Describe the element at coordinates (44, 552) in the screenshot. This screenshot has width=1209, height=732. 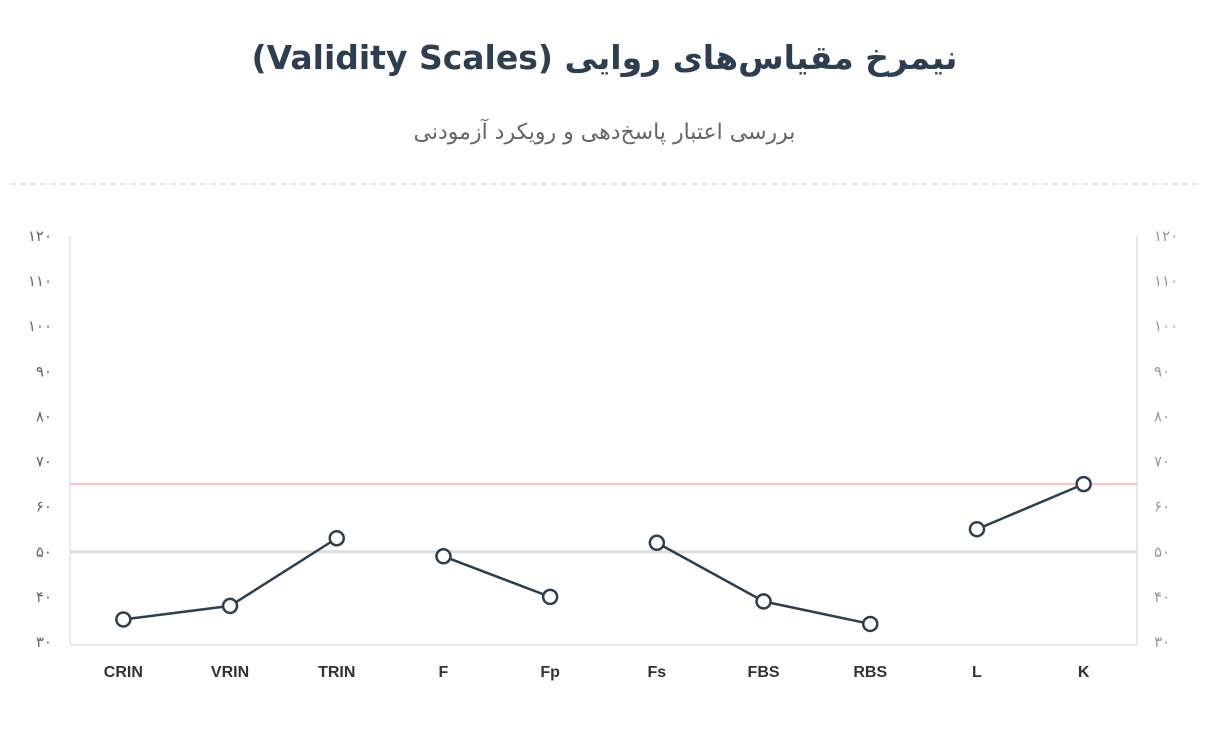
I see `y-tick-left: ۵۰` at that location.